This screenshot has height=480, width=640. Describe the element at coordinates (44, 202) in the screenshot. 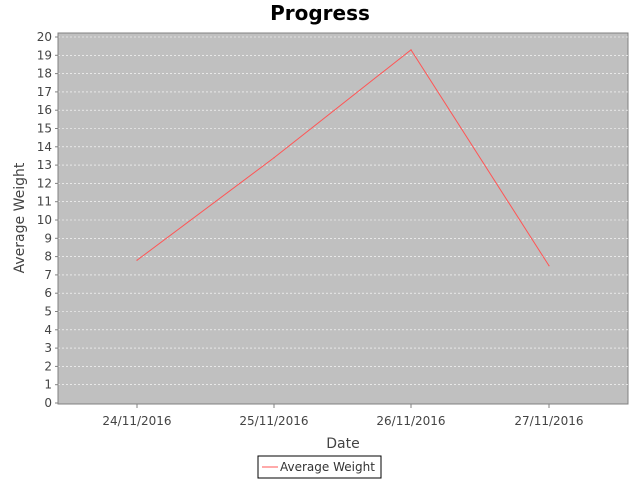

I see `y-tick-label: 11` at that location.